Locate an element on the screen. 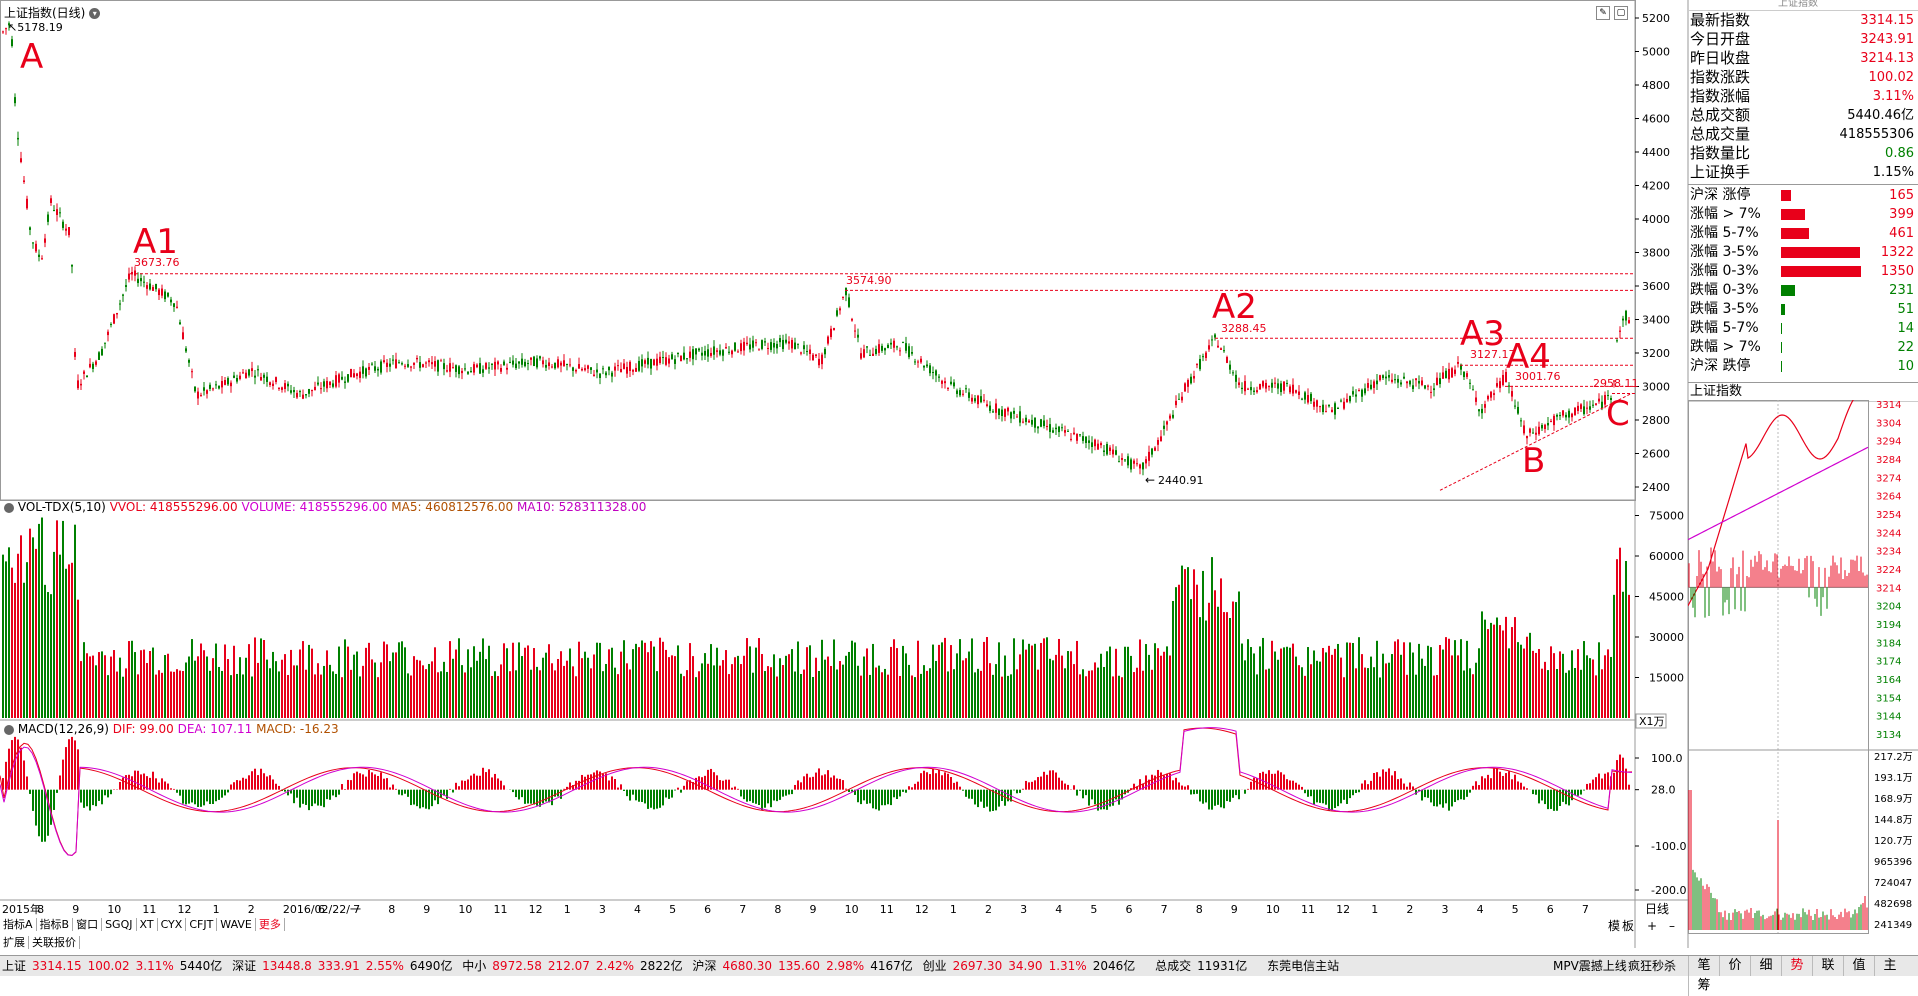 This screenshot has height=996, width=1918. intraday-avg-line is located at coordinates (1778, 493).